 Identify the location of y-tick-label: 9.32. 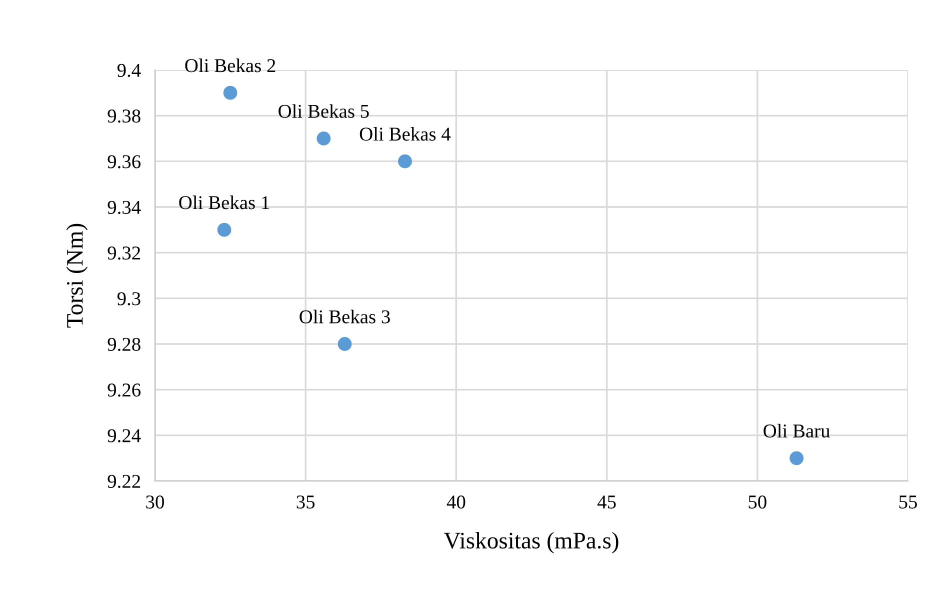
(124, 253).